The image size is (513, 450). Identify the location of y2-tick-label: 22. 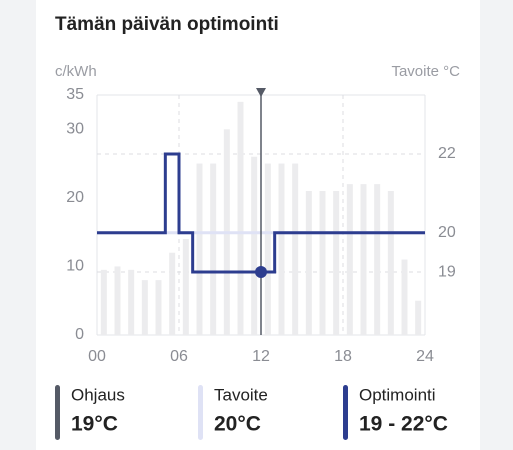
(447, 153).